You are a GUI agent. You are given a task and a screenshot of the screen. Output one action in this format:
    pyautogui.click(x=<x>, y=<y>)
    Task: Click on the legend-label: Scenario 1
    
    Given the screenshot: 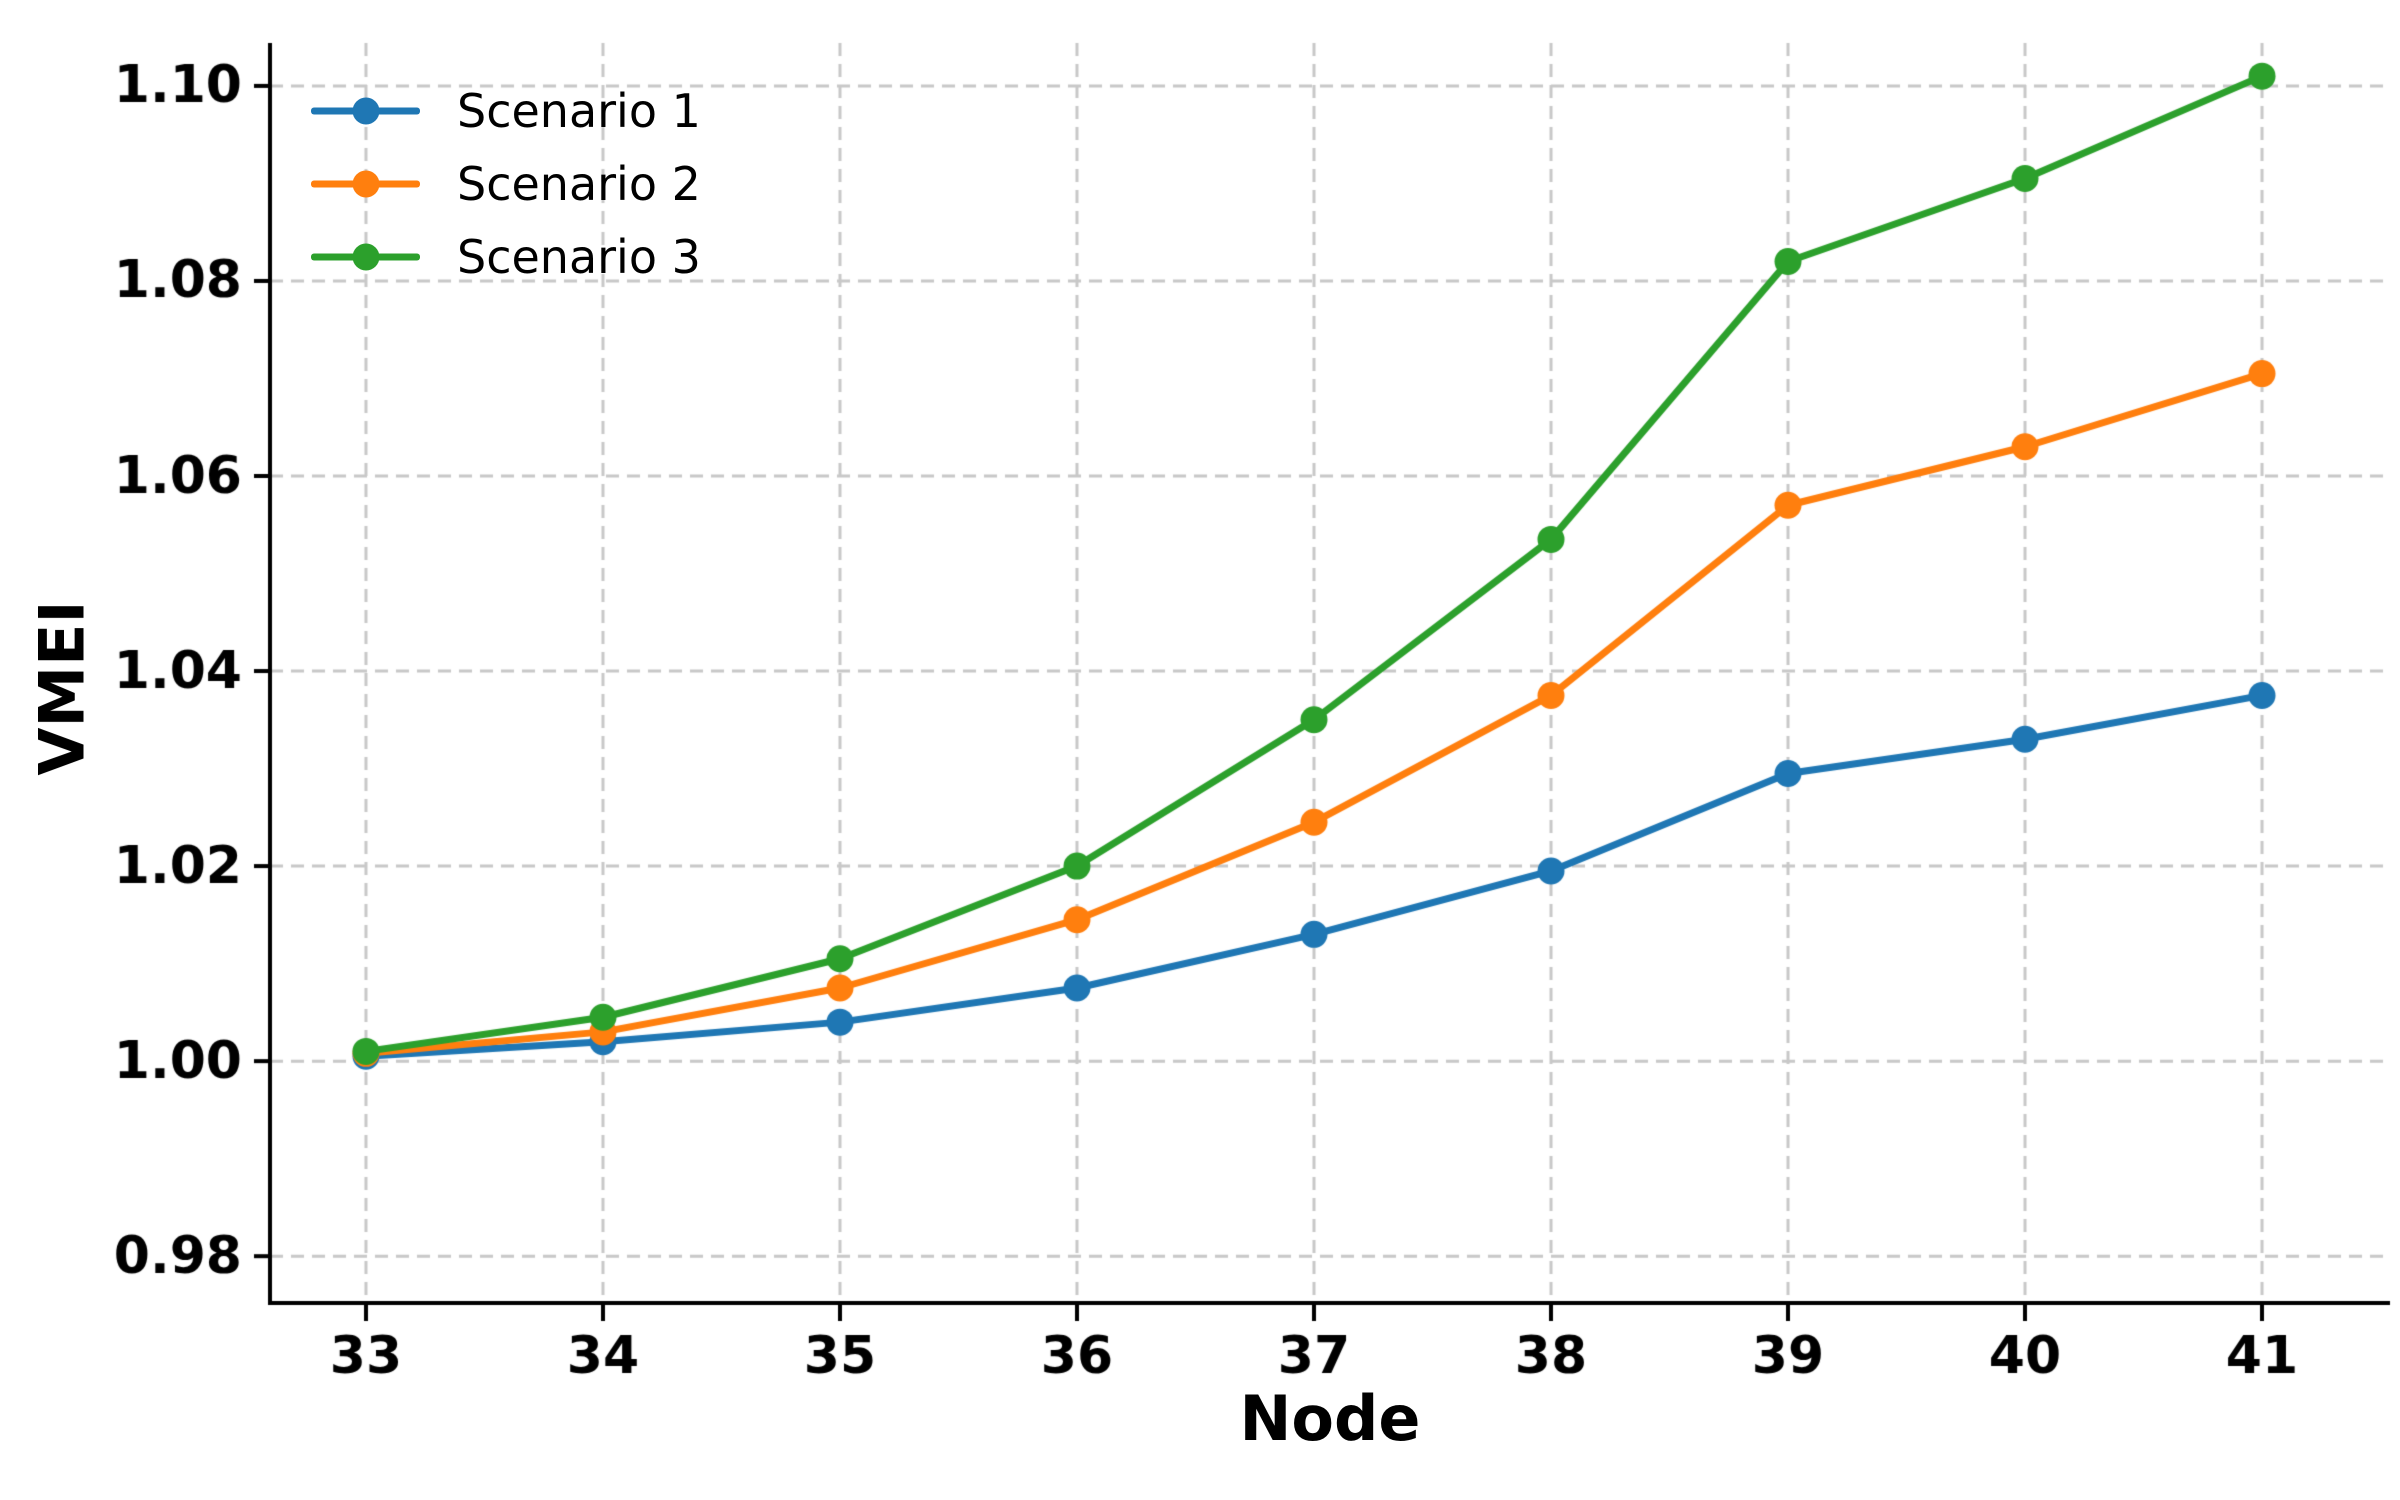 What is the action you would take?
    pyautogui.click(x=579, y=110)
    